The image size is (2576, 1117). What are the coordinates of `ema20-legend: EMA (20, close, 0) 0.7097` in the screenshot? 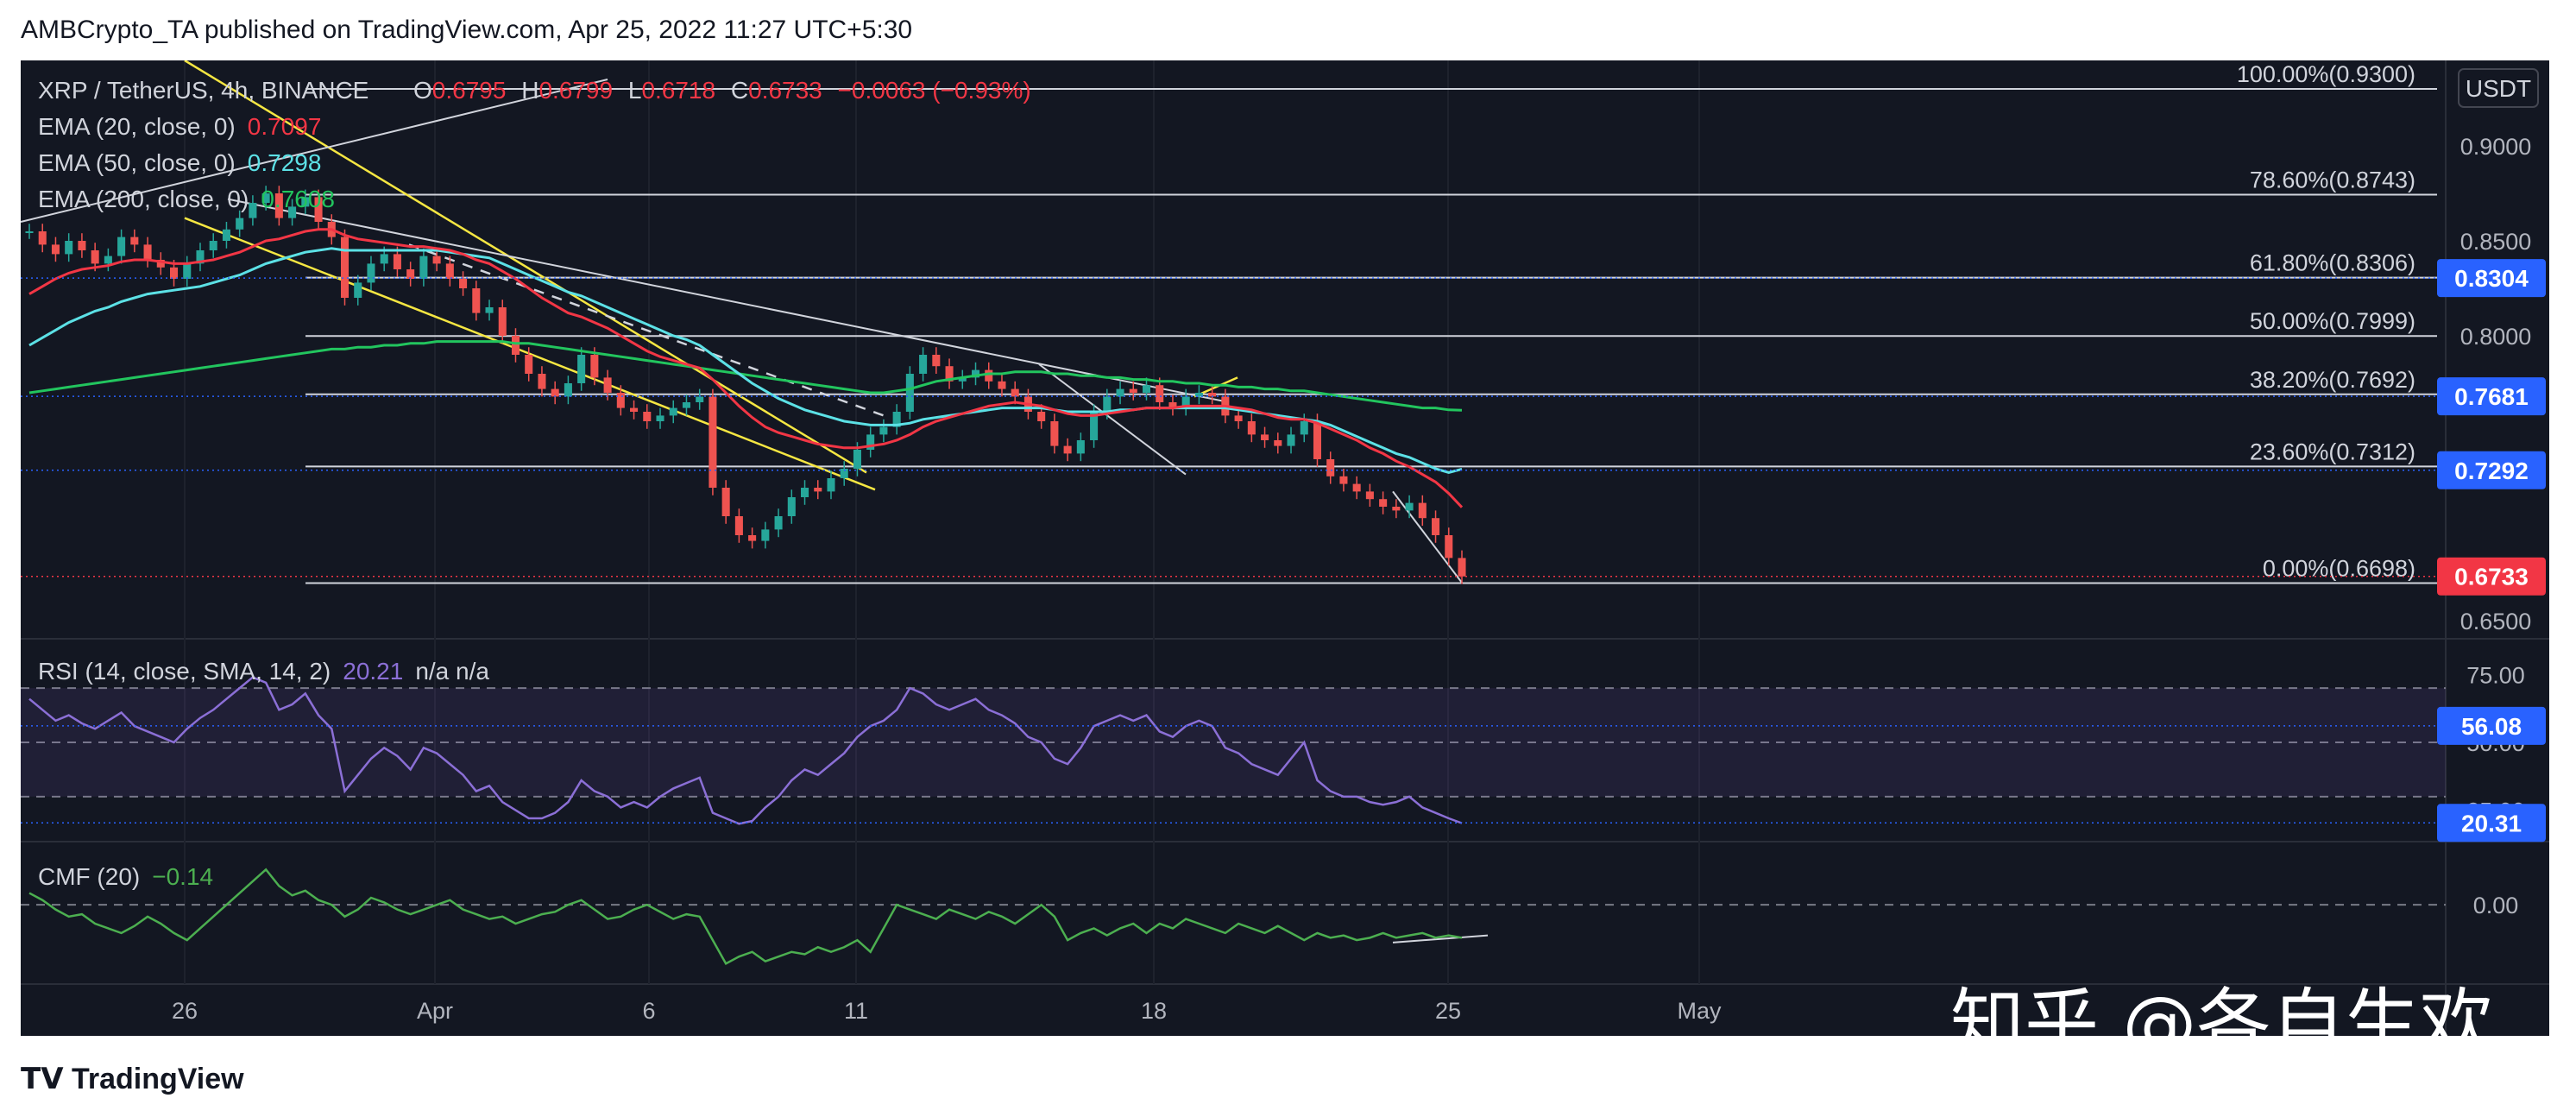 It's located at (179, 126).